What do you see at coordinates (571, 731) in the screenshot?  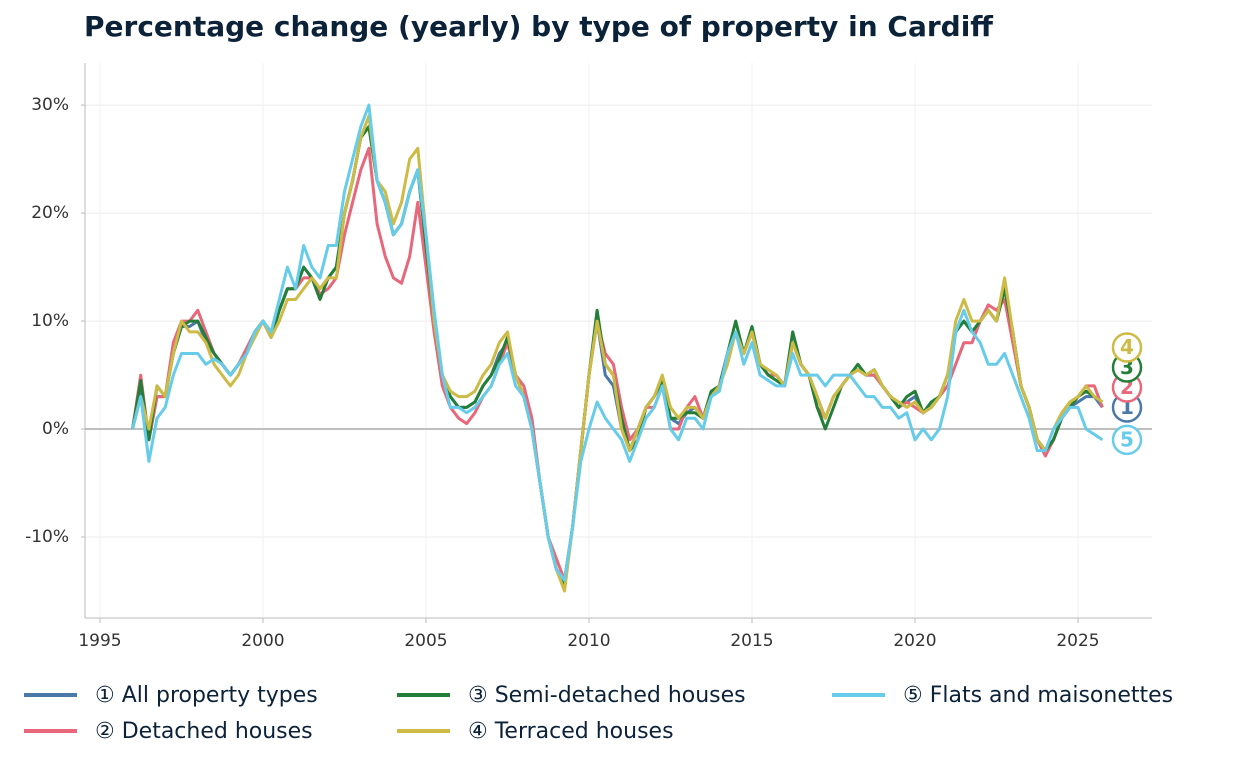 I see `legend-label: ④ Terraced houses` at bounding box center [571, 731].